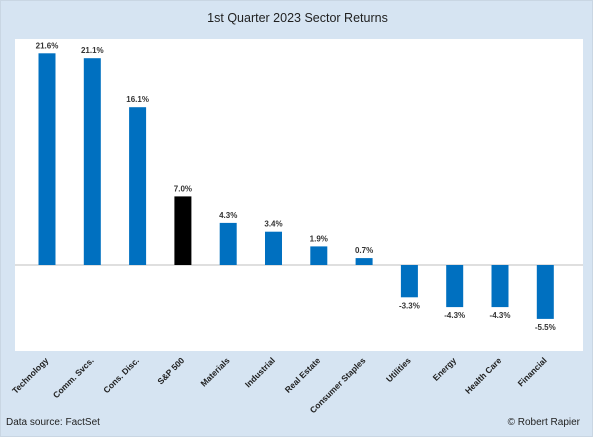 Image resolution: width=593 pixels, height=438 pixels. I want to click on category-label: Utilities, so click(398, 369).